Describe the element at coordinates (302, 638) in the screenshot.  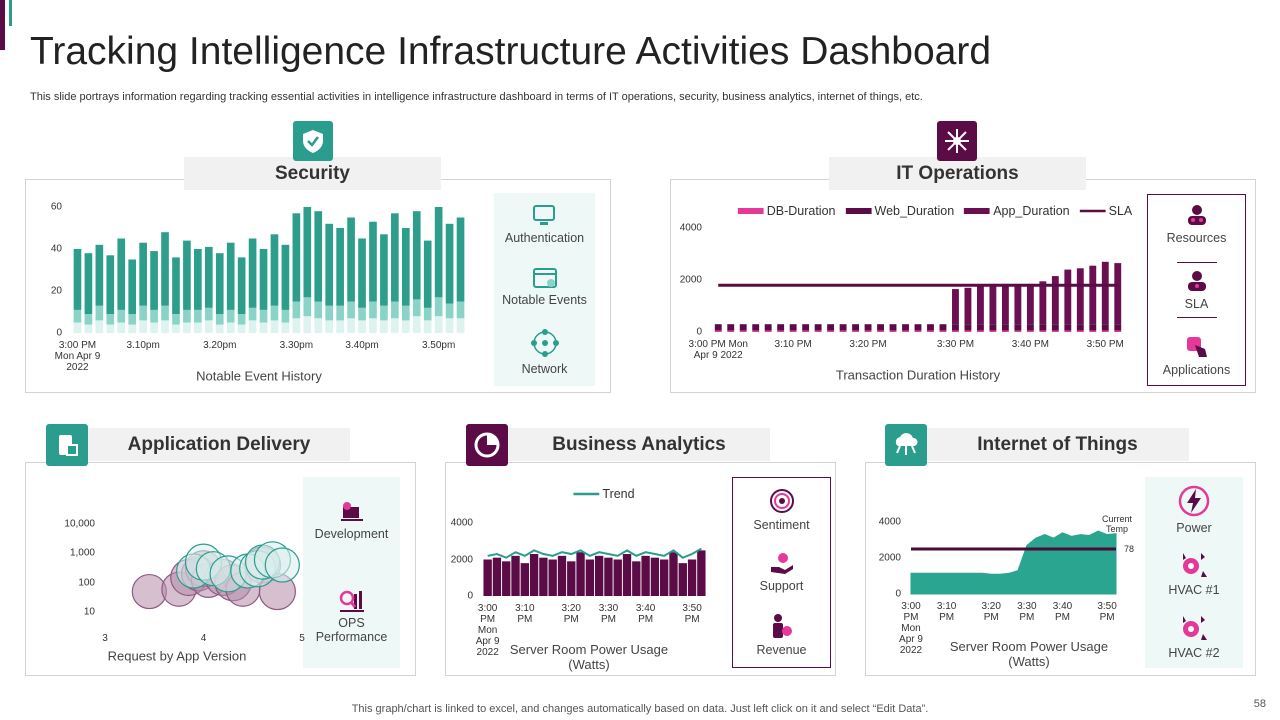
I see `x-tick-label: 5` at that location.